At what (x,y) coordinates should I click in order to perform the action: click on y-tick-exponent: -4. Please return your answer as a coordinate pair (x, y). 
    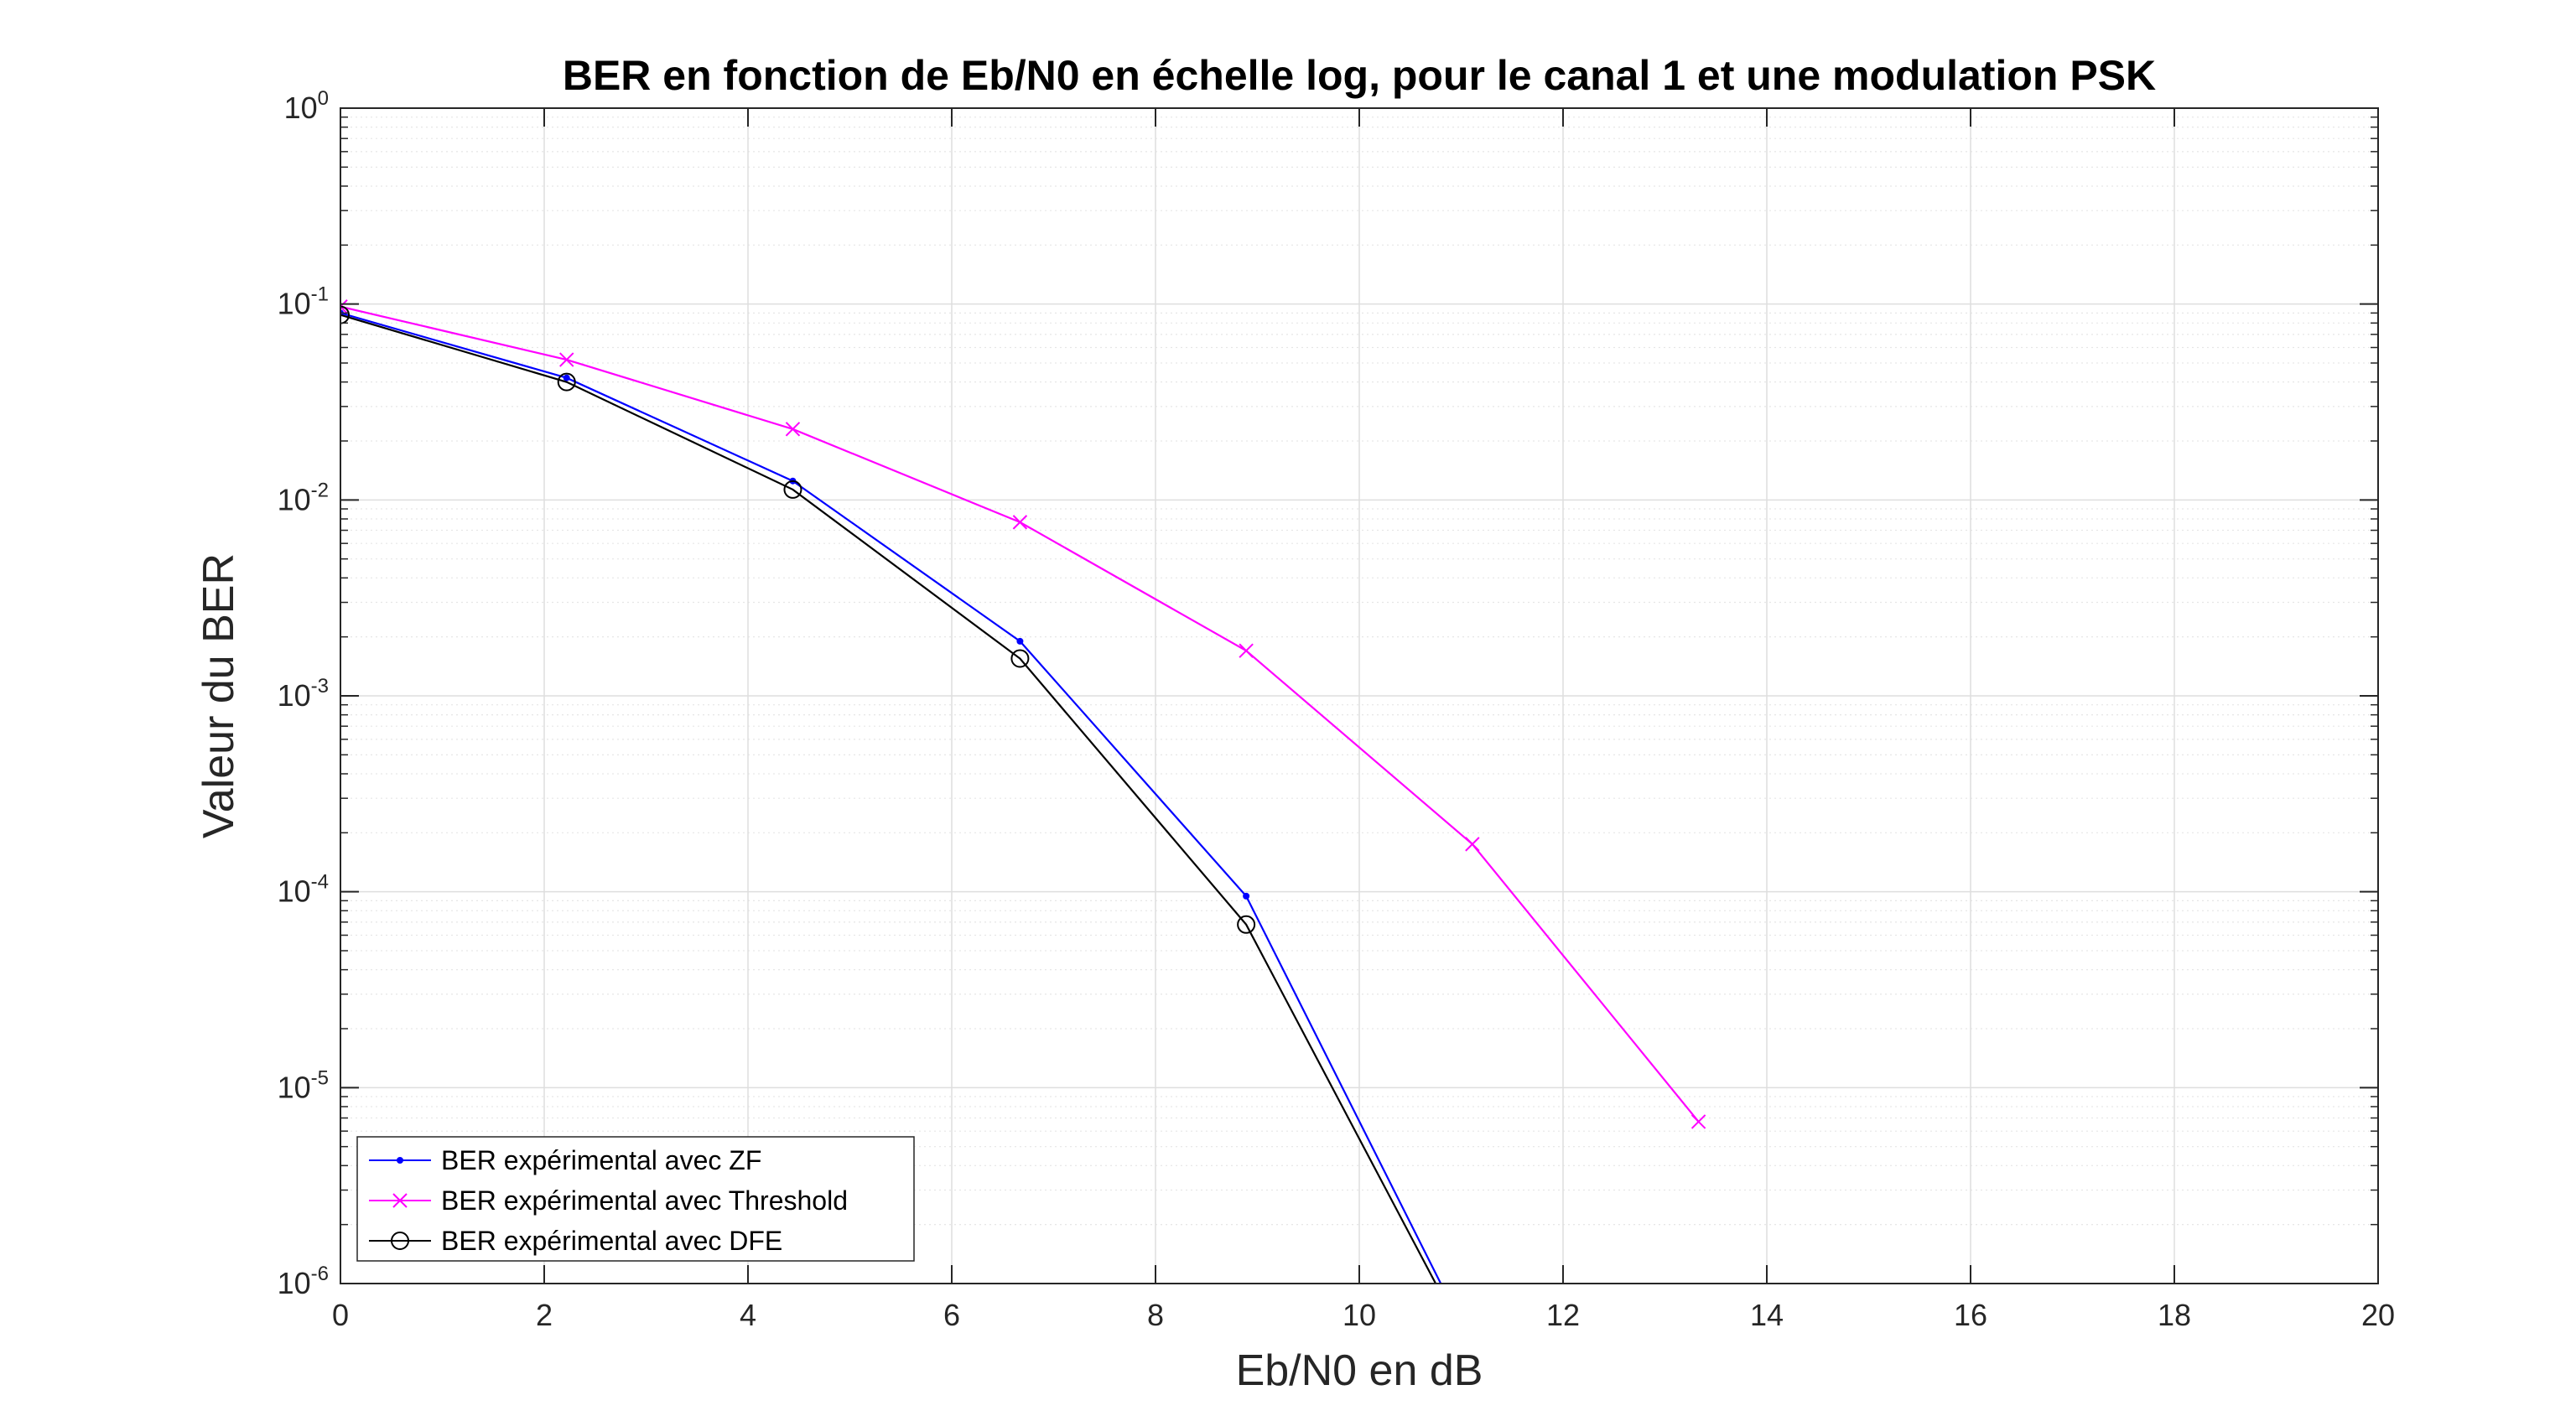
    Looking at the image, I should click on (320, 883).